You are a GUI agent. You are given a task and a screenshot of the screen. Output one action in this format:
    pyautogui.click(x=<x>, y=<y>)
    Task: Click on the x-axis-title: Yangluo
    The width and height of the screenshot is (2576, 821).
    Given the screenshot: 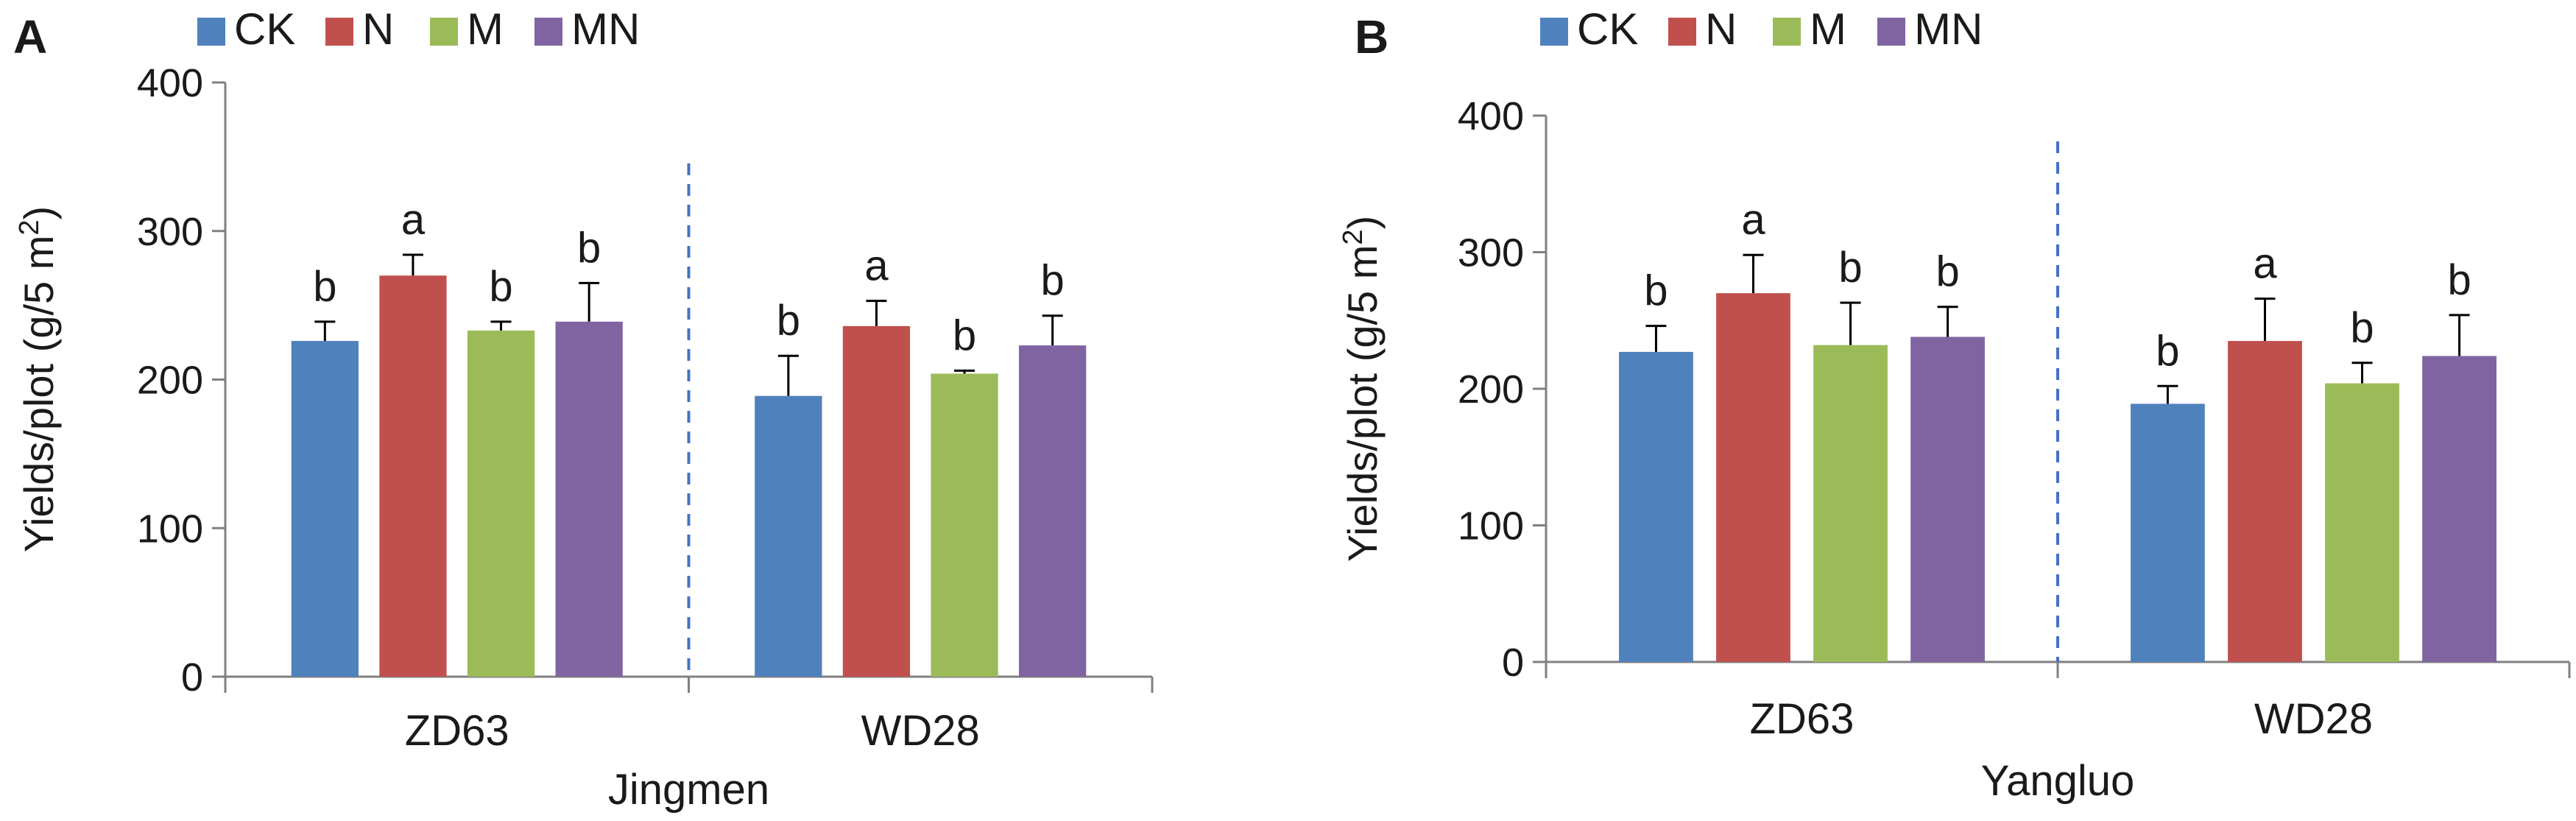 What is the action you would take?
    pyautogui.click(x=2058, y=781)
    